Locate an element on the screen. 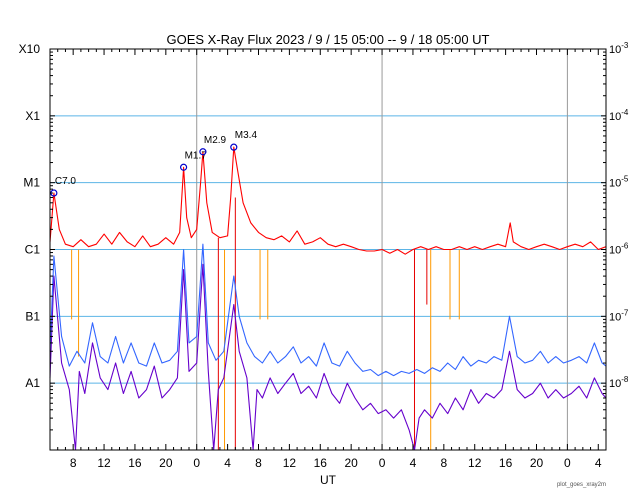 The width and height of the screenshot is (640, 500). flare-markers: C7.0 M1.7 M2.9 M3.4 is located at coordinates (154, 163).